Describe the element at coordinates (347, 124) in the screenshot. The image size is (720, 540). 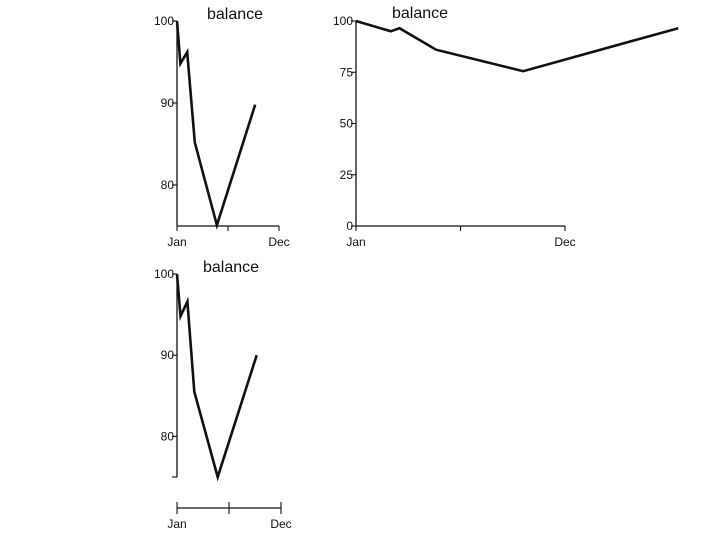
I see `y-tick-label: 50` at that location.